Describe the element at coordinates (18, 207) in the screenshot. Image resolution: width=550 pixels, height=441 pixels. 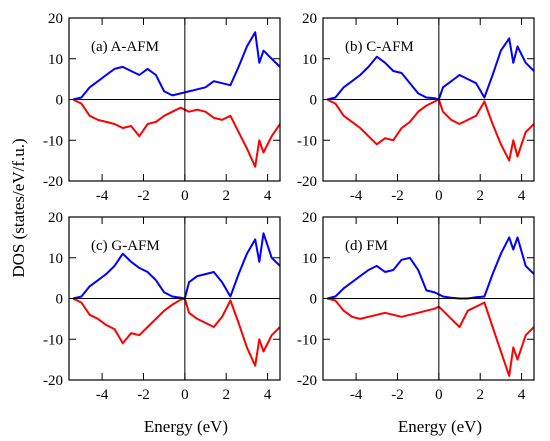
I see `y-axis-title: DOS (states/eV/f.u.)` at that location.